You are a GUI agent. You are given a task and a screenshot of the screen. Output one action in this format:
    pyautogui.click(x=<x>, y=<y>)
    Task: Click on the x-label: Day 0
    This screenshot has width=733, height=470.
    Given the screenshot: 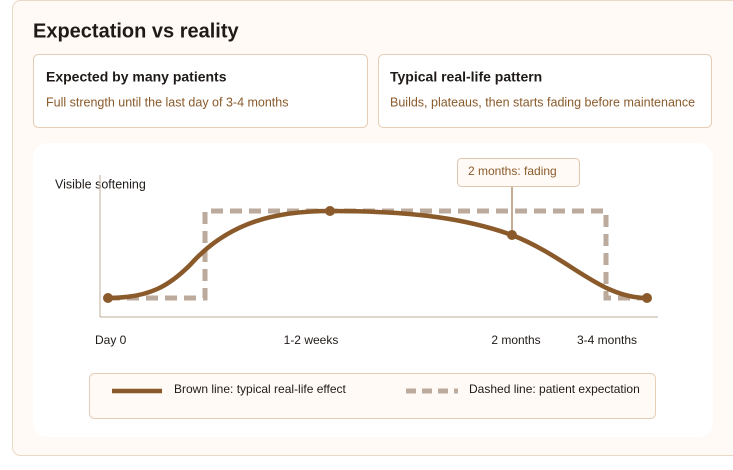 What is the action you would take?
    pyautogui.click(x=111, y=340)
    